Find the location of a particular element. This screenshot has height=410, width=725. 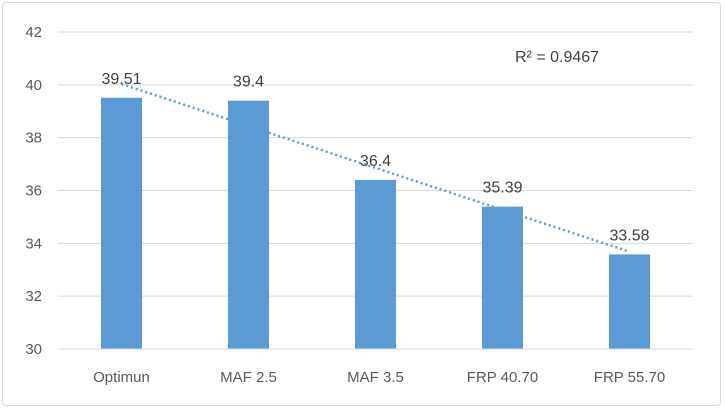

x-tick-label: FRP 40.70 is located at coordinates (502, 377).